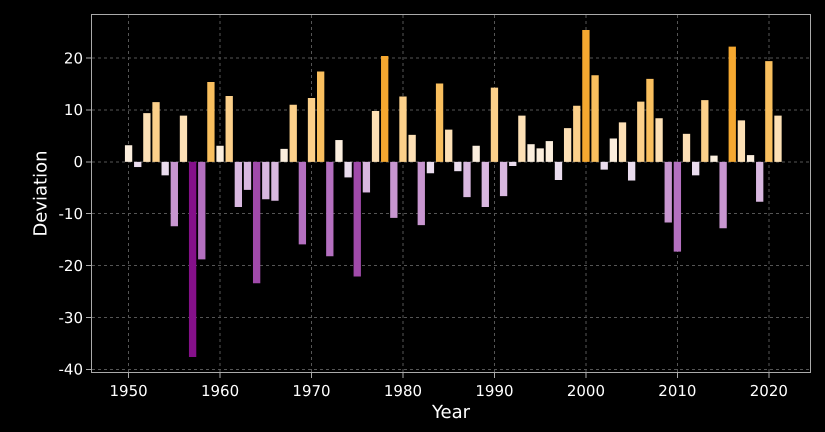 The image size is (825, 432). What do you see at coordinates (41, 193) in the screenshot?
I see `y-axis-title: Deviation` at bounding box center [41, 193].